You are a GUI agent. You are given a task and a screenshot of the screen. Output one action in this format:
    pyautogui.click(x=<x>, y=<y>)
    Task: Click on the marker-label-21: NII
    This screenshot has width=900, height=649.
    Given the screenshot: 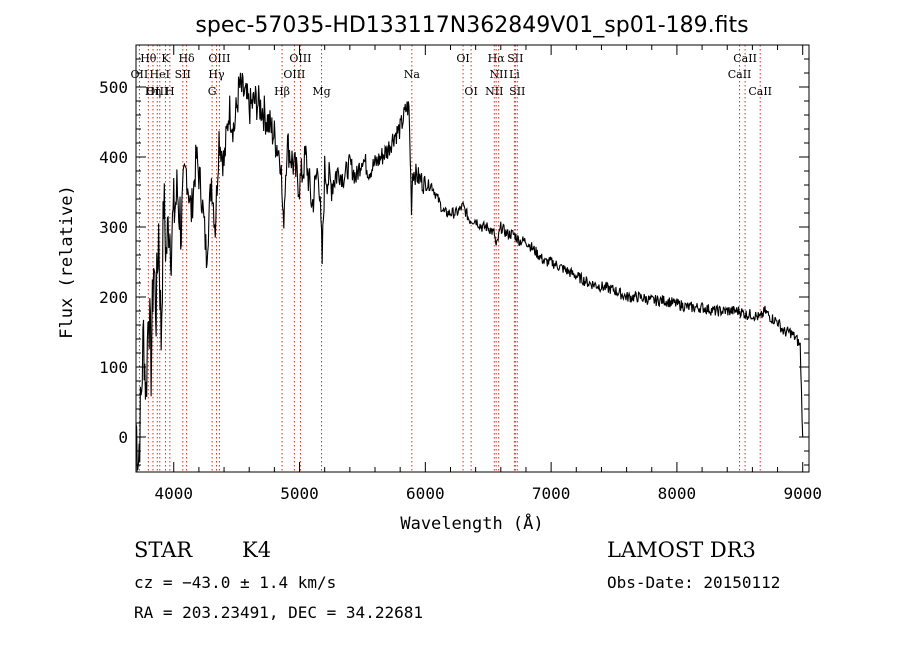 What is the action you would take?
    pyautogui.click(x=494, y=91)
    